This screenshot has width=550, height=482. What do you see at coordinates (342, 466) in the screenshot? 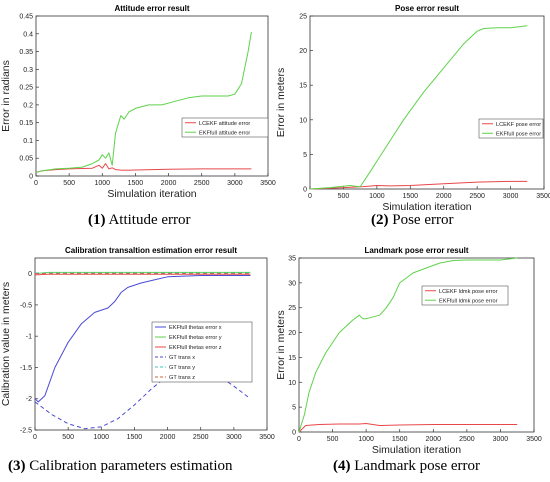
I see `caption-number: (4)` at bounding box center [342, 466].